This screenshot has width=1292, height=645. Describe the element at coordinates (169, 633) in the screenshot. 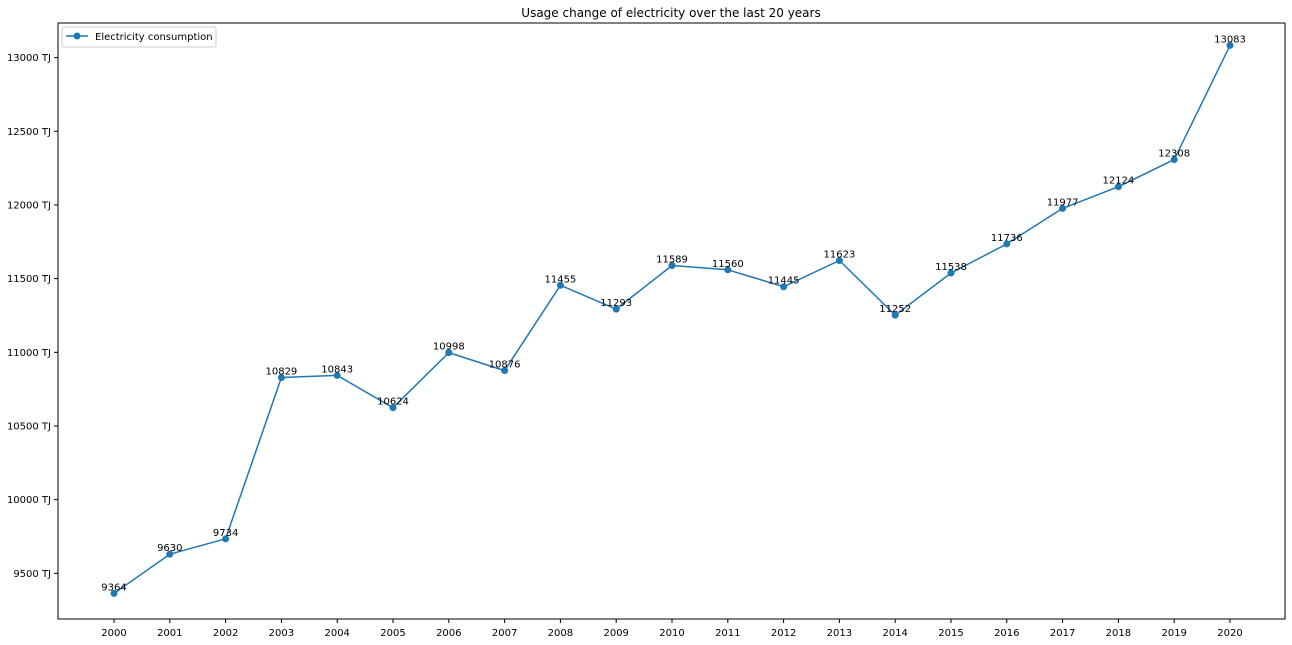

I see `x-tick-label: 2001` at that location.